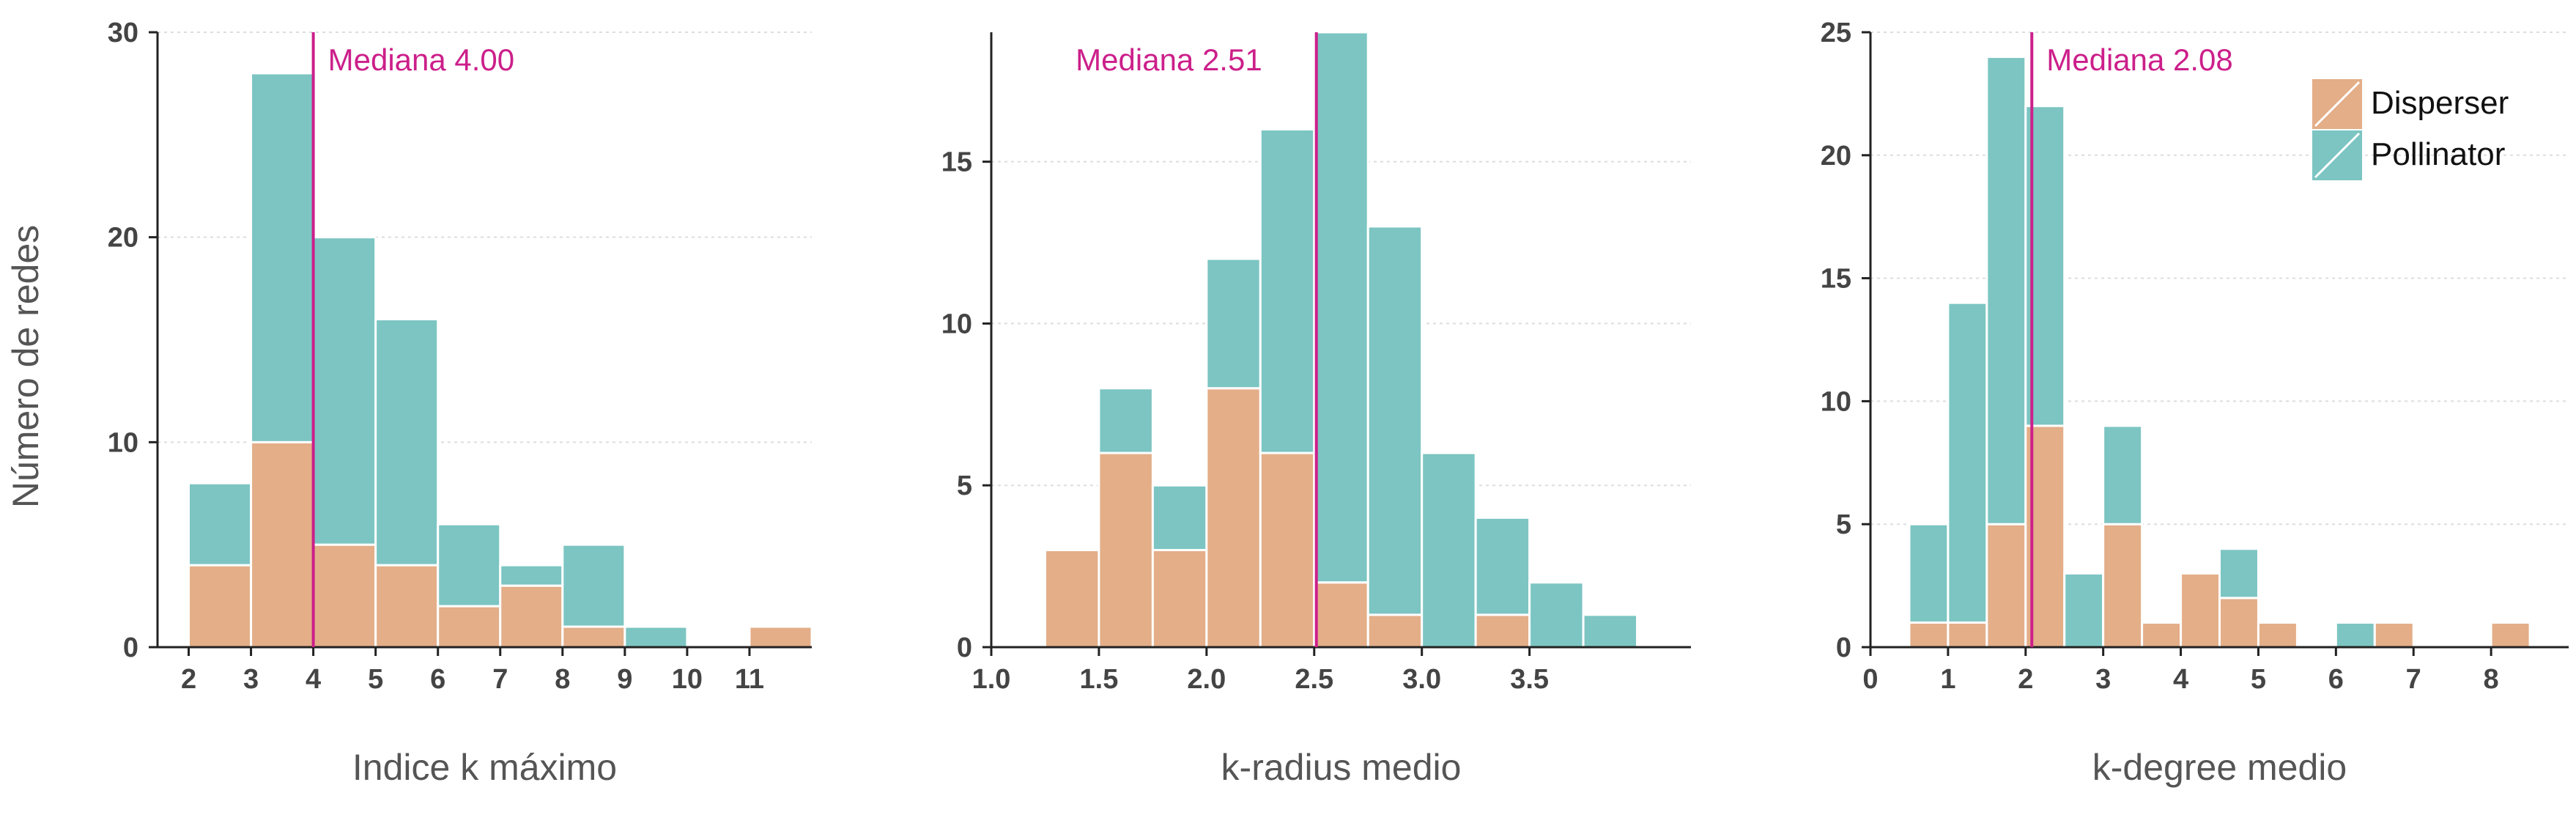 Image resolution: width=2576 pixels, height=815 pixels. I want to click on legend-item: Pollinator, so click(2408, 155).